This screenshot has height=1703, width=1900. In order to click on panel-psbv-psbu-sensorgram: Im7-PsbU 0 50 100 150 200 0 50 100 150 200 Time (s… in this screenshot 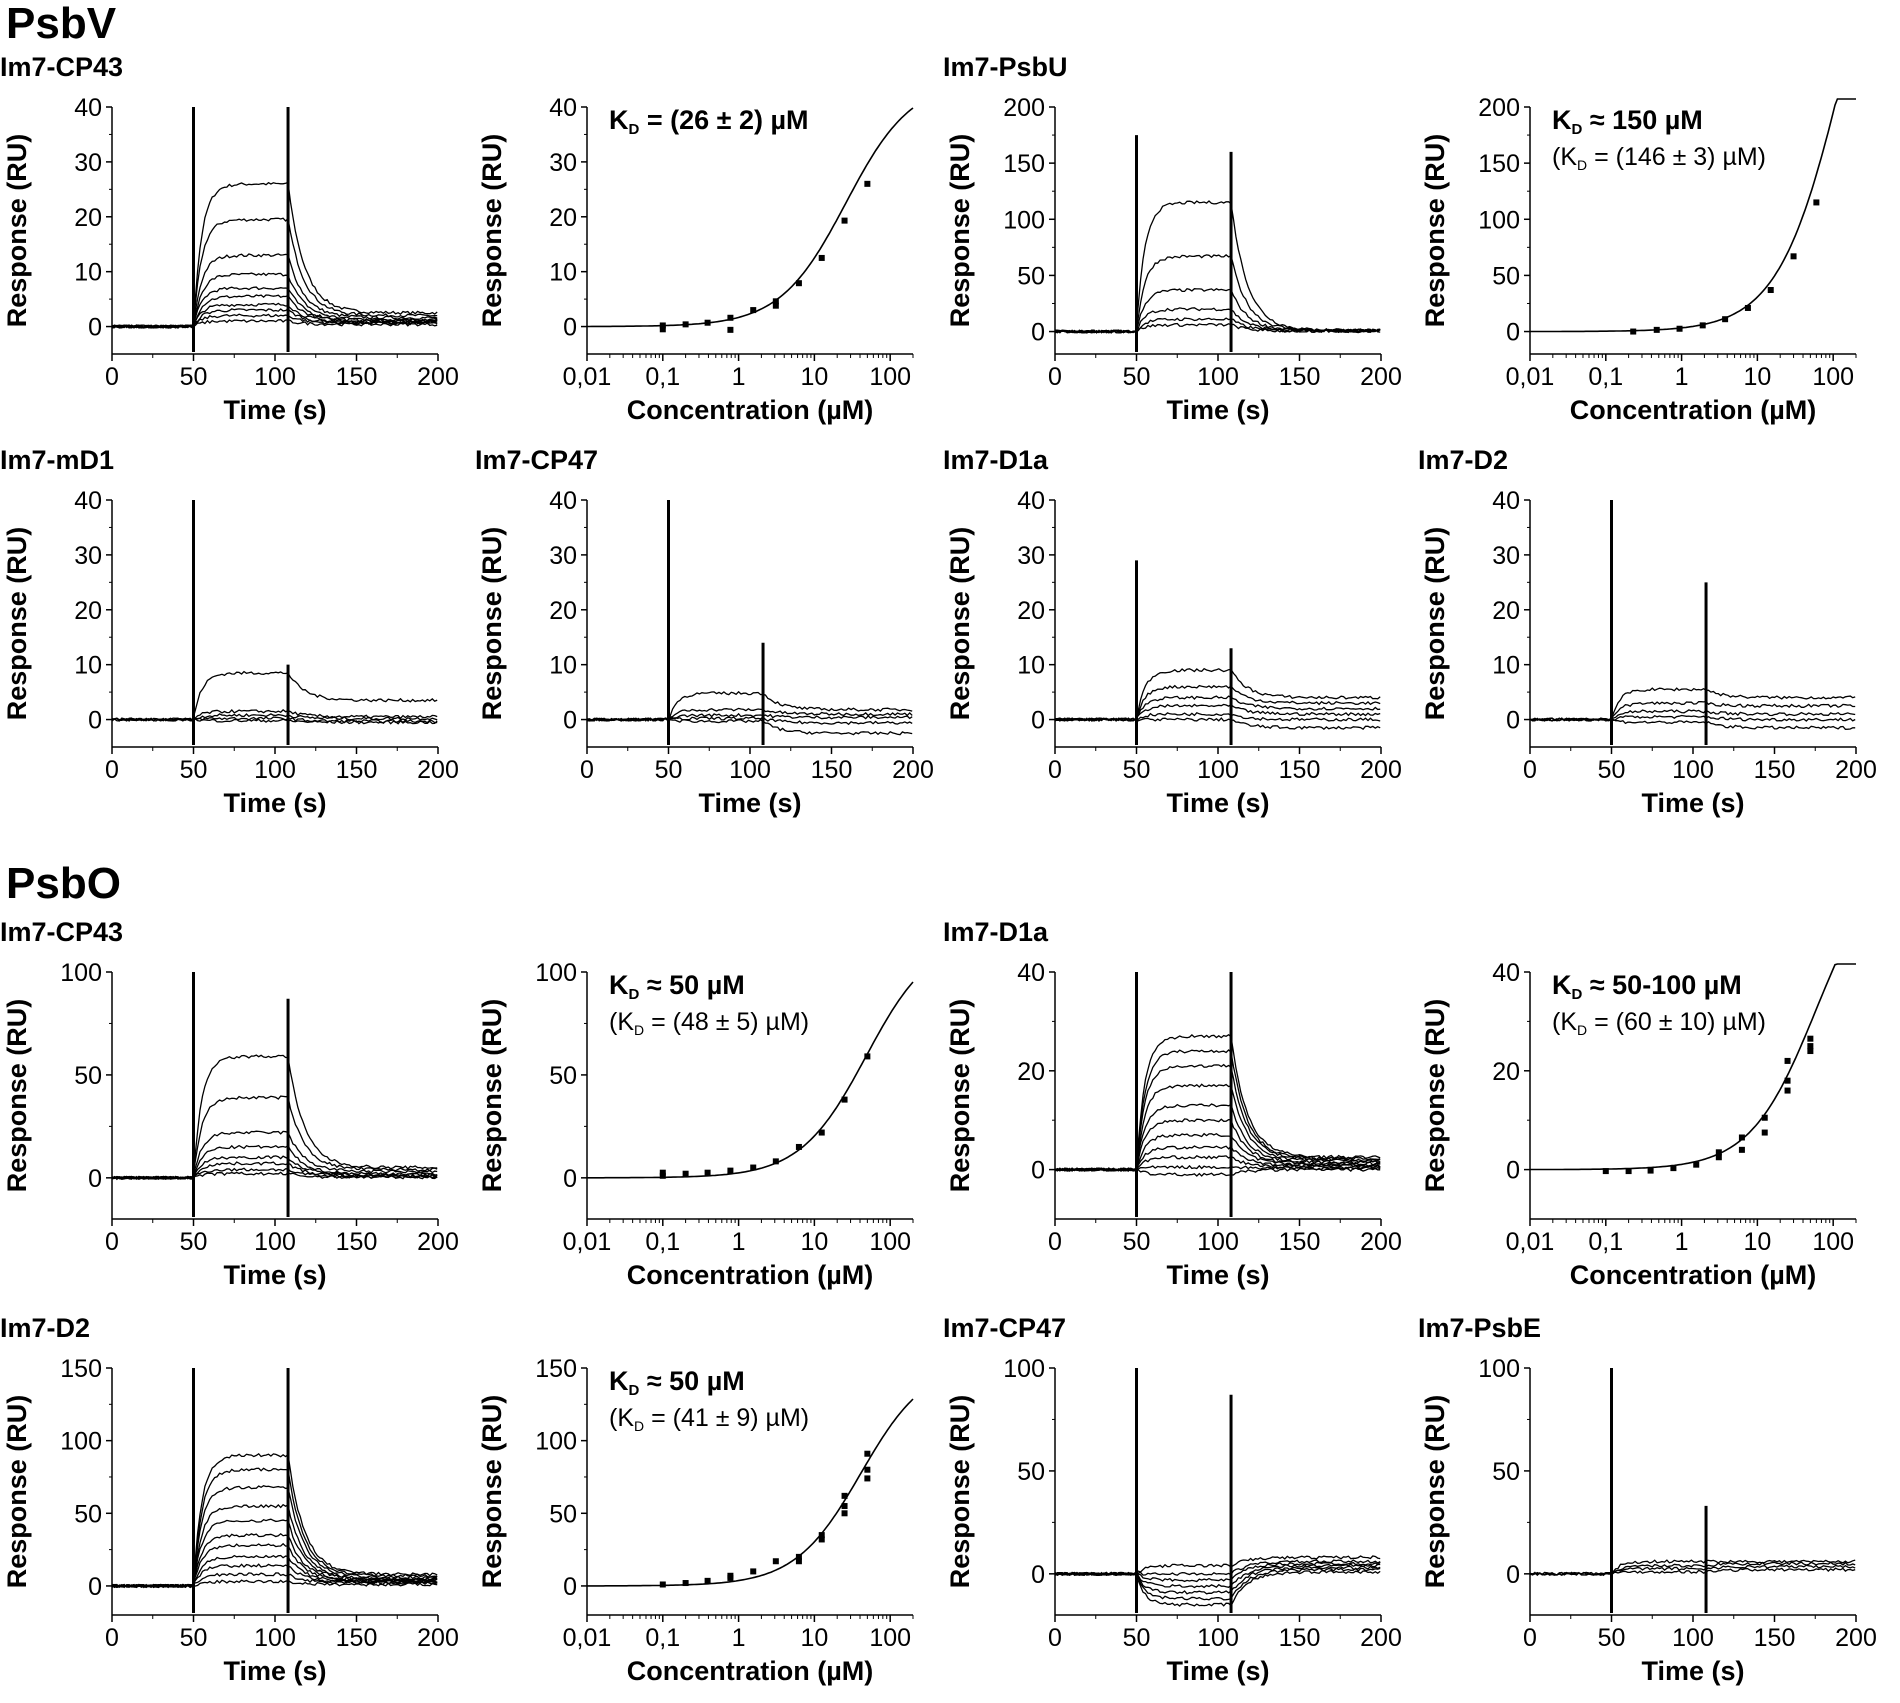, I will do `click(1178, 247)`.